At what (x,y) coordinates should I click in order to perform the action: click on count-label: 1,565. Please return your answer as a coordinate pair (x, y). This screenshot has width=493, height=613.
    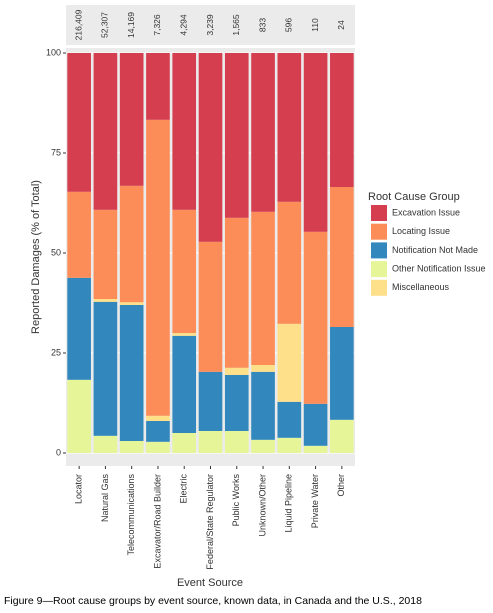
    Looking at the image, I should click on (236, 25).